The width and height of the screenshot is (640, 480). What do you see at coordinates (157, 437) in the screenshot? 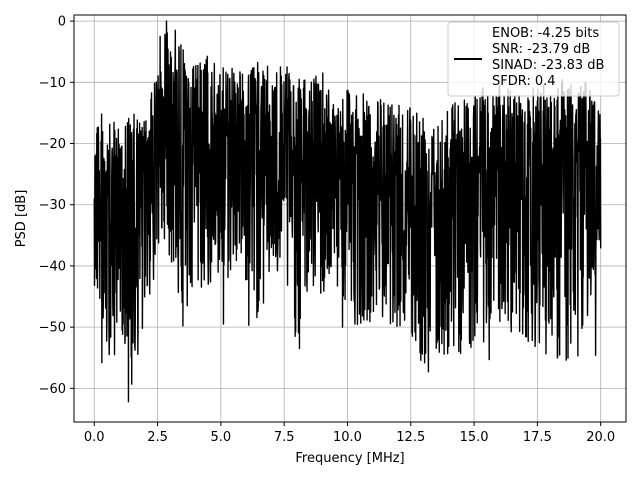
I see `x-tick-label: 2.5` at bounding box center [157, 437].